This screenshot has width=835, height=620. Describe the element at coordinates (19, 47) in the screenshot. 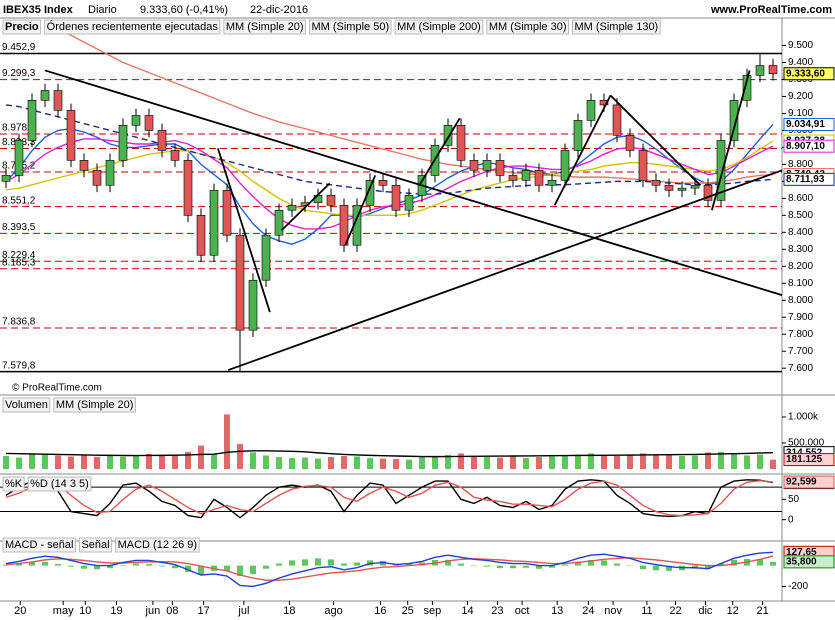

I see `level-label: 9.452,9` at that location.